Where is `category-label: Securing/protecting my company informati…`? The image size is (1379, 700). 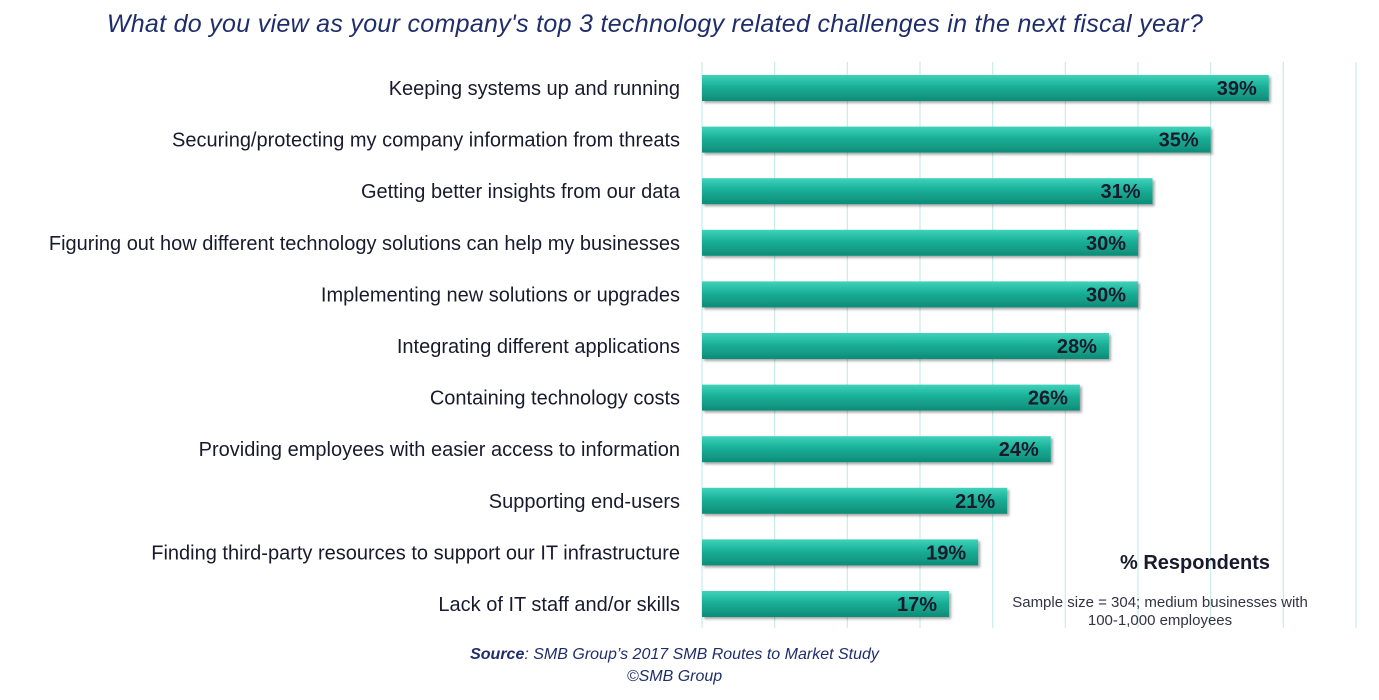 category-label: Securing/protecting my company informati… is located at coordinates (426, 141).